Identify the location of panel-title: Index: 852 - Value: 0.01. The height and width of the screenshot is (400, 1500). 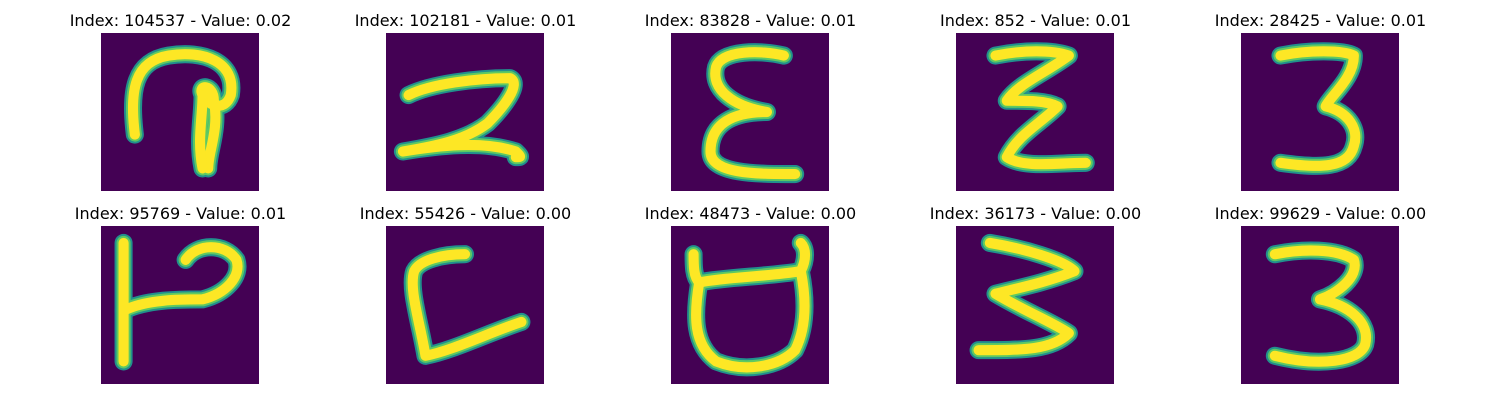
(1035, 20).